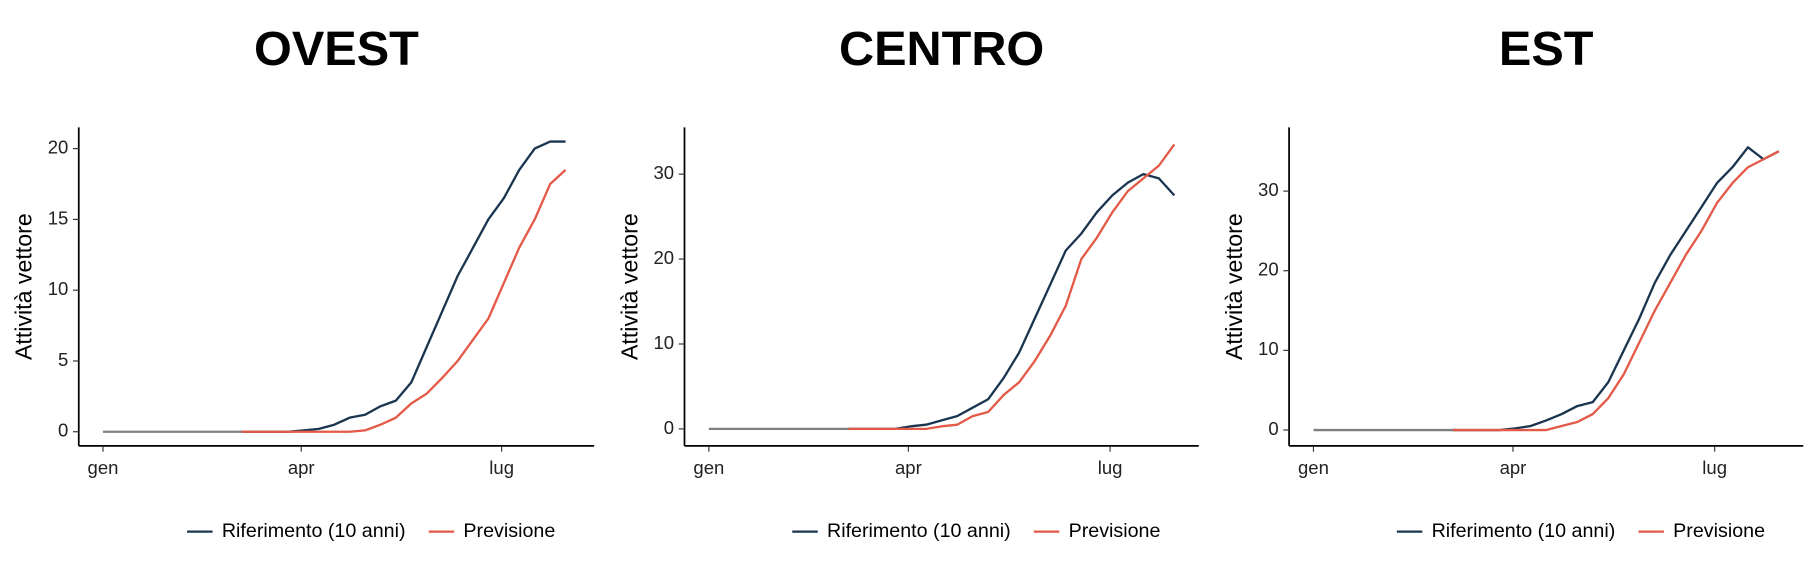 The height and width of the screenshot is (571, 1816). I want to click on y-tick-label: 15, so click(58, 217).